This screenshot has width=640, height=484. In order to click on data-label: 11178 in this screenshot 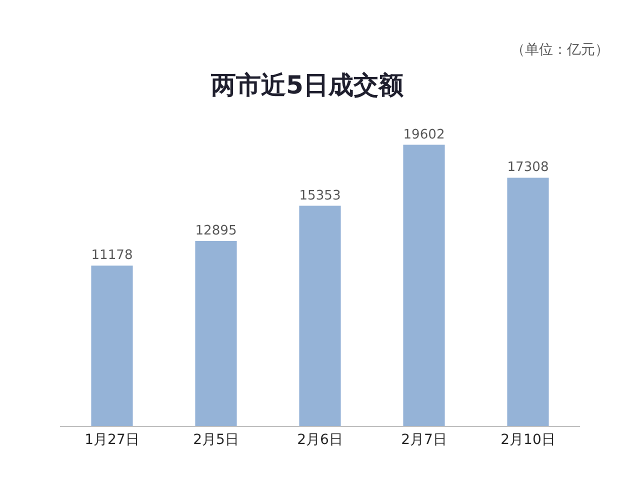, I will do `click(112, 256)`.